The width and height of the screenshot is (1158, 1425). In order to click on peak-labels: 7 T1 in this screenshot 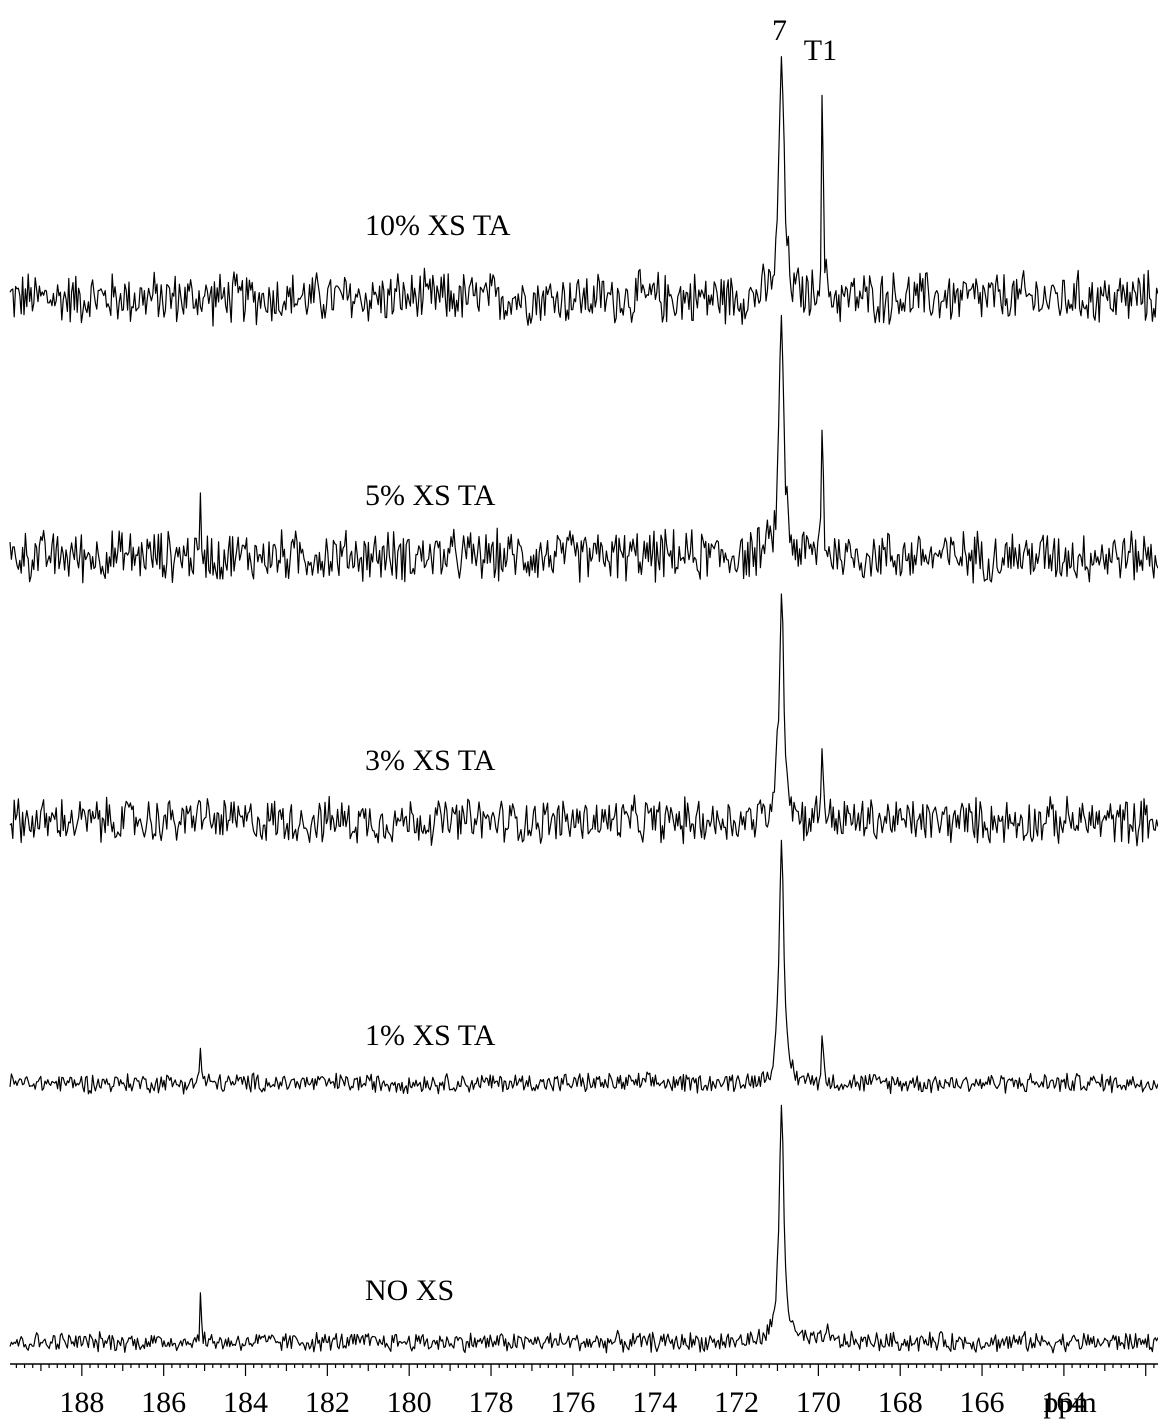, I will do `click(804, 40)`.